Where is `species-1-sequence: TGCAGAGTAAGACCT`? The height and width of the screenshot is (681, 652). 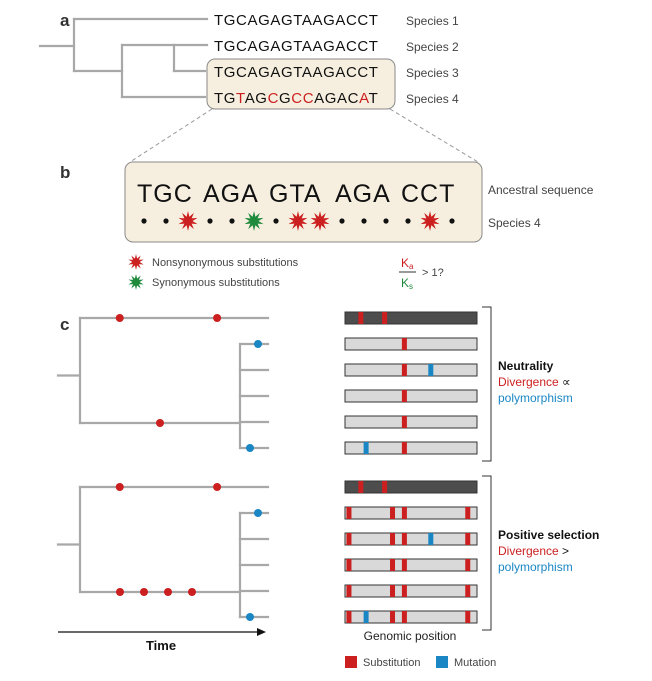 species-1-sequence: TGCAGAGTAAGACCT is located at coordinates (296, 20).